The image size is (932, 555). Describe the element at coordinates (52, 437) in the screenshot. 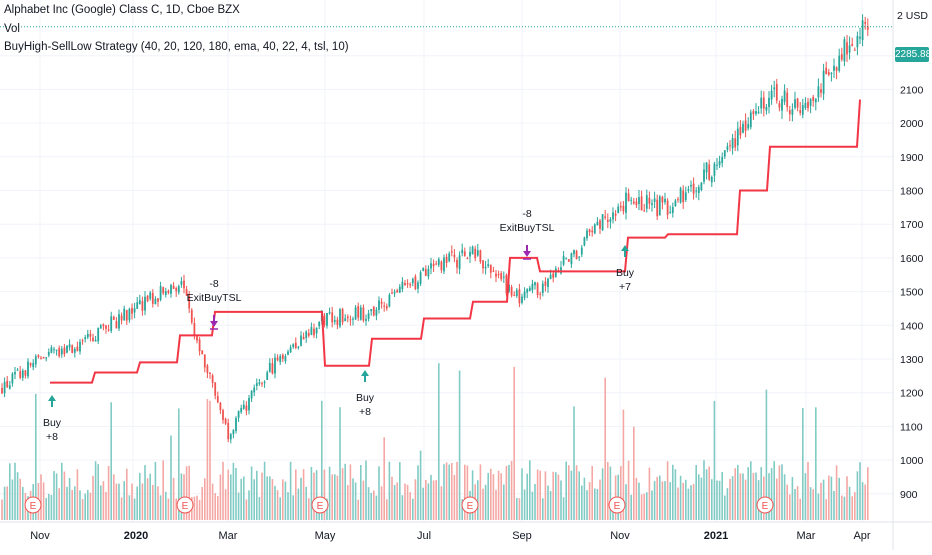

I see `signal-qty: +8` at that location.